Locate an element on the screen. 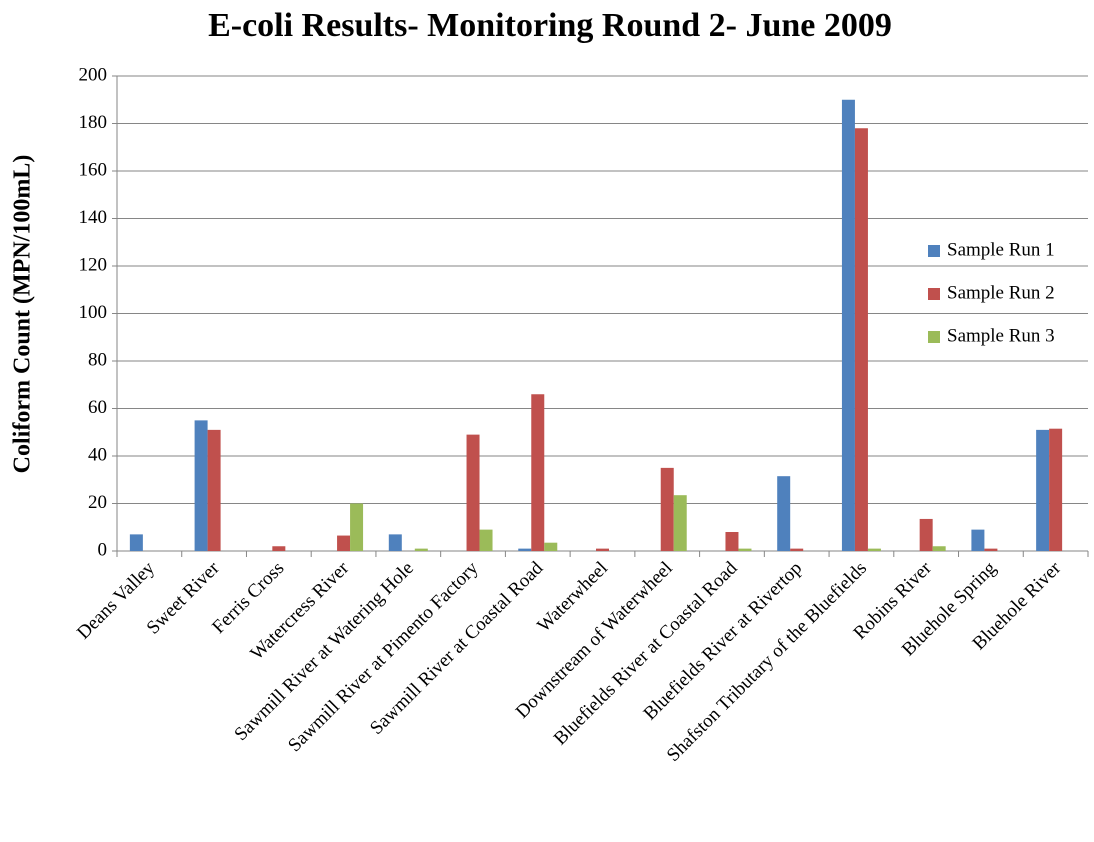 The width and height of the screenshot is (1094, 842). y-tick-label: 60 is located at coordinates (97, 407).